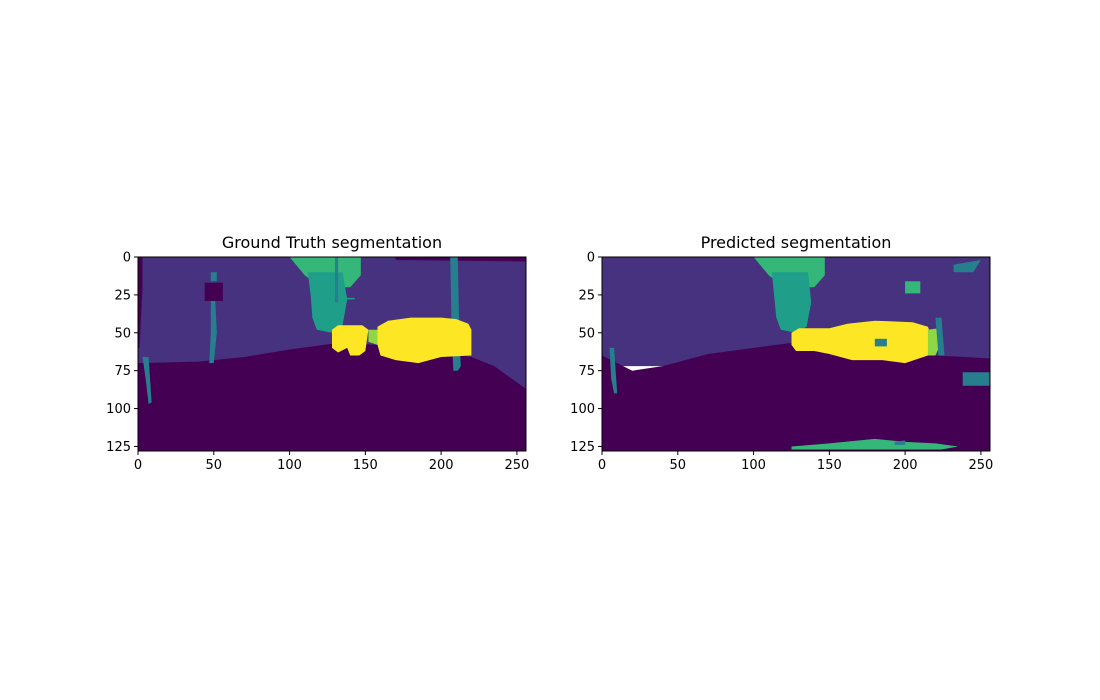  Describe the element at coordinates (796, 242) in the screenshot. I see `panel-title: Predicted segmentation` at that location.